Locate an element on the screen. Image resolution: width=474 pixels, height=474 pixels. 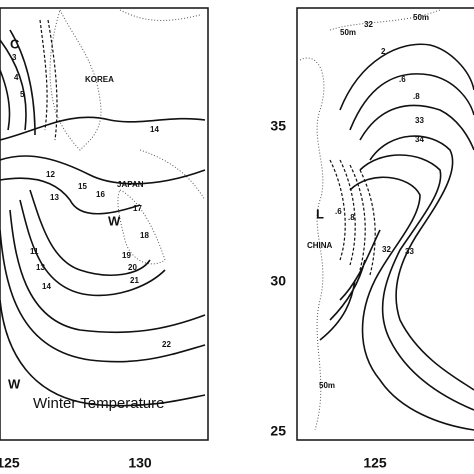
contour-label: 22 is located at coordinates (166, 344).